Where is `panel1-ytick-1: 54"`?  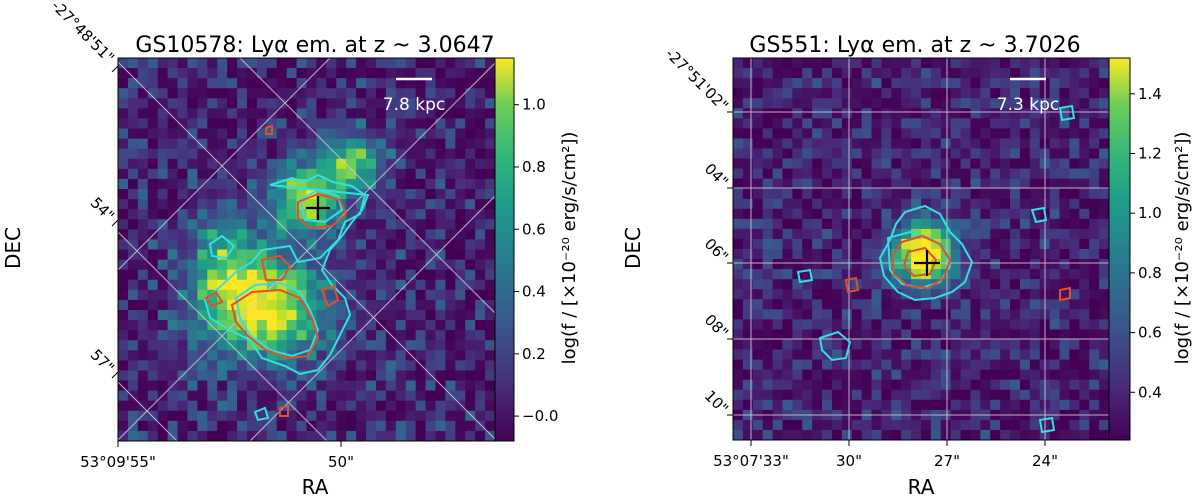 panel1-ytick-1: 54" is located at coordinates (102, 209).